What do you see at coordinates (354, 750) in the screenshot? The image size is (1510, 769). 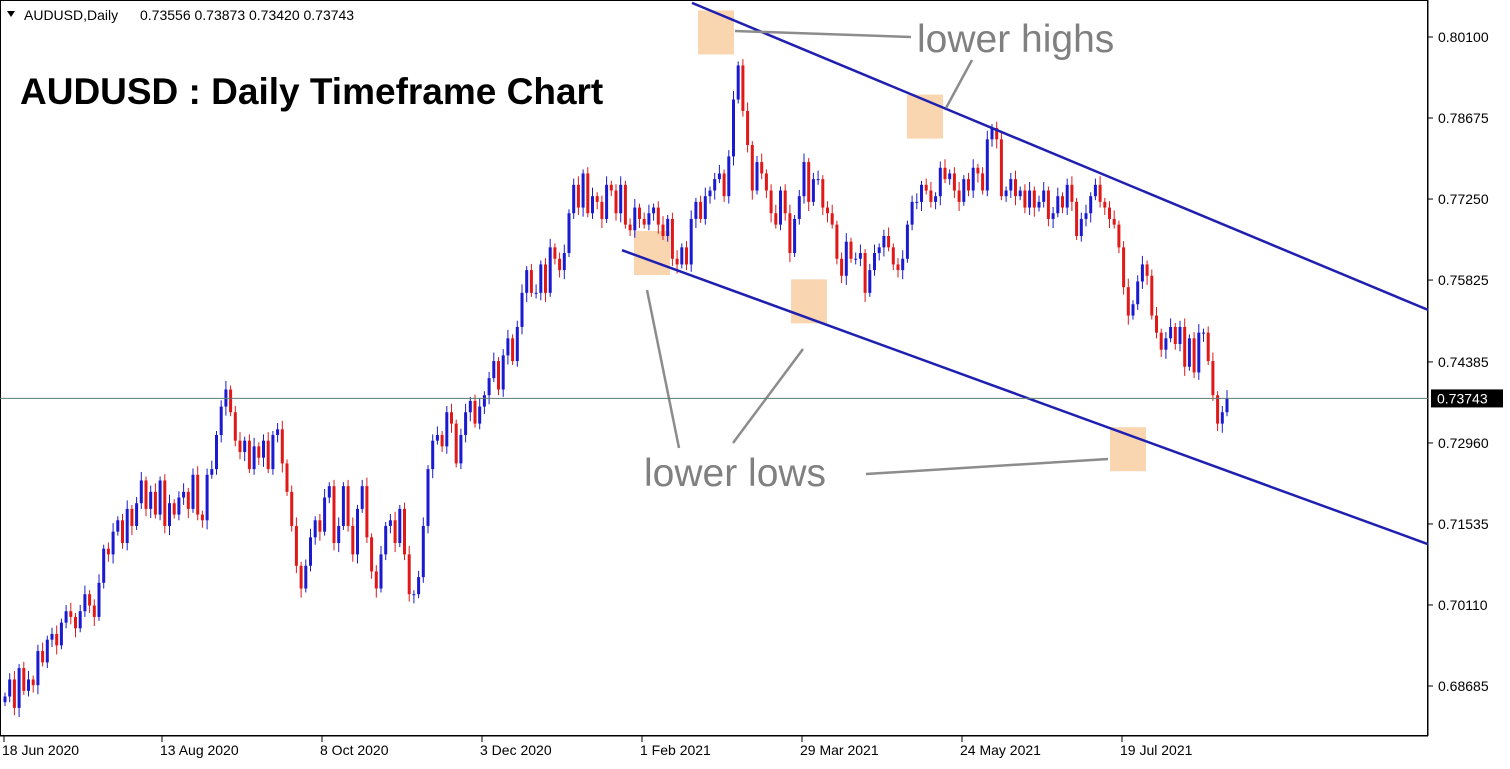 I see `x-tick-label: 8 Oct 2020` at bounding box center [354, 750].